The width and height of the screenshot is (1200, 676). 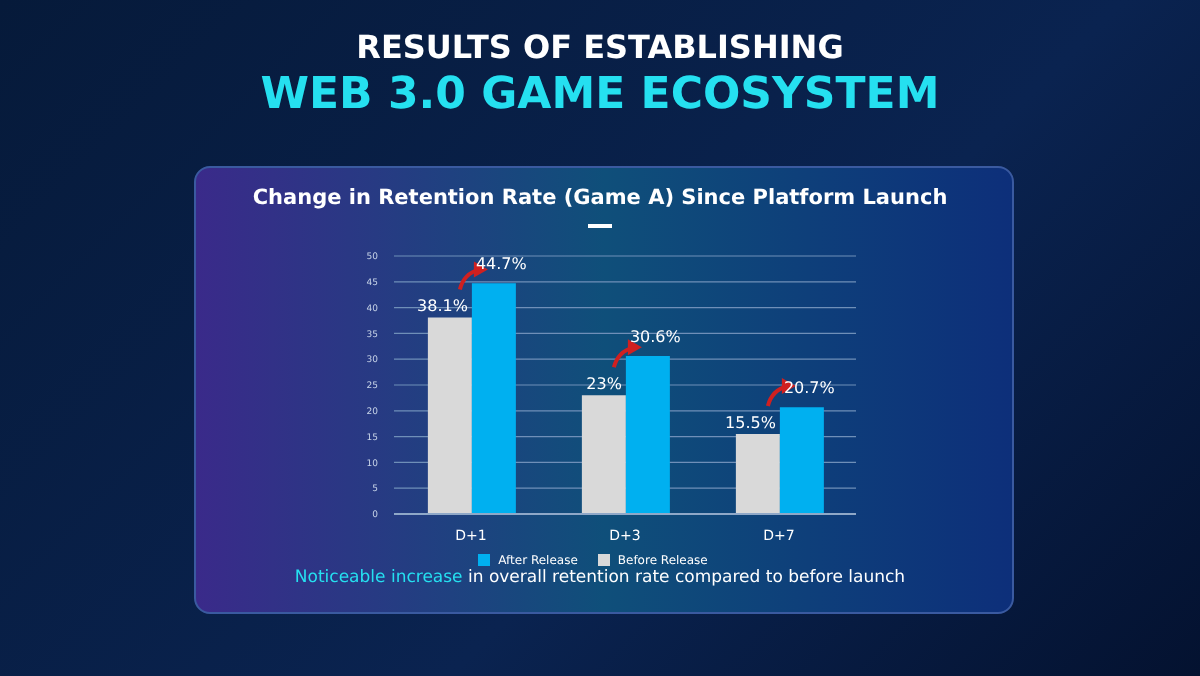 I want to click on data-label: 30.6%, so click(x=655, y=337).